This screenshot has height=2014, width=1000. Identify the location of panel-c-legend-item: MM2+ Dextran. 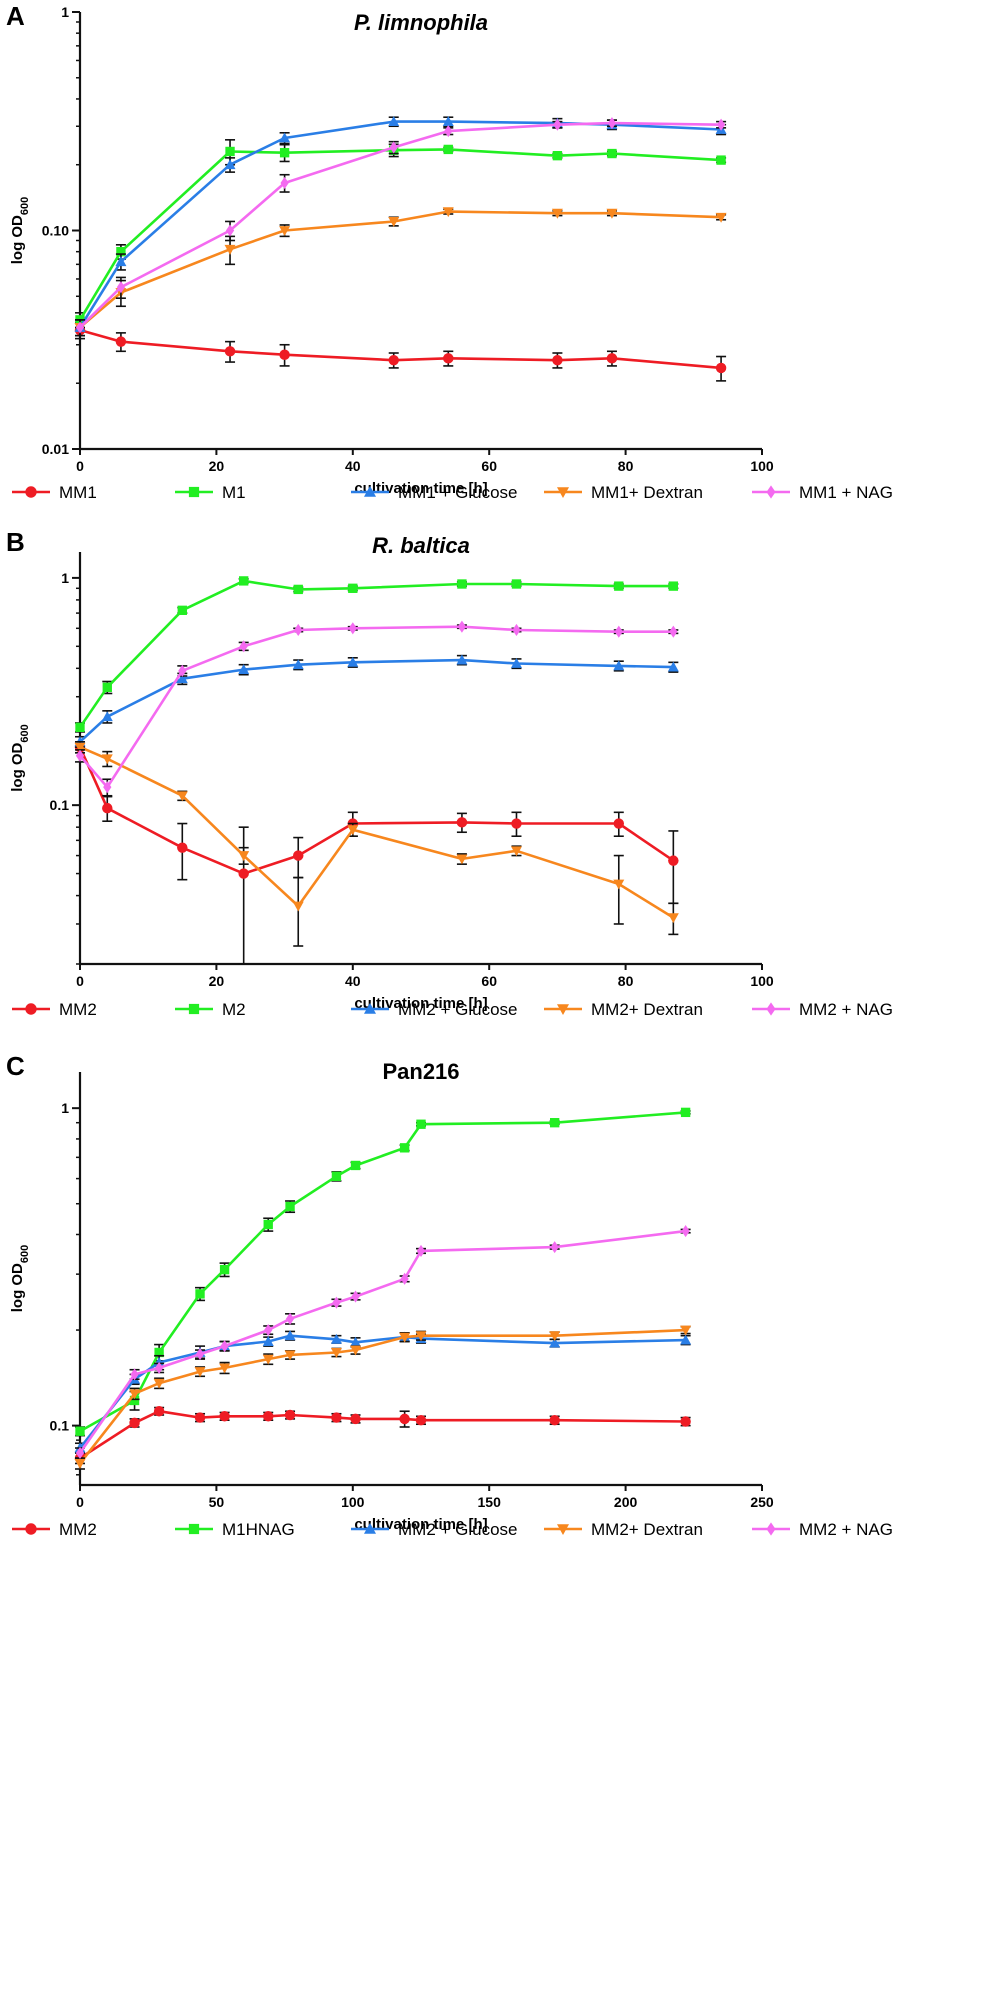
(623, 1529).